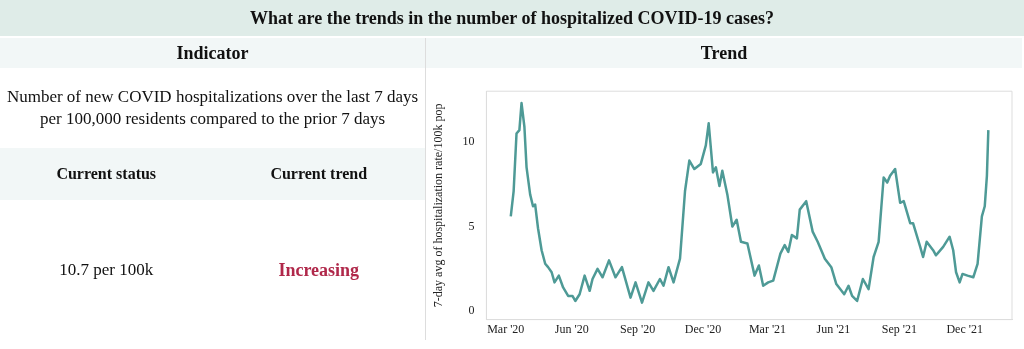  I want to click on y-tick-label: 5, so click(471, 225).